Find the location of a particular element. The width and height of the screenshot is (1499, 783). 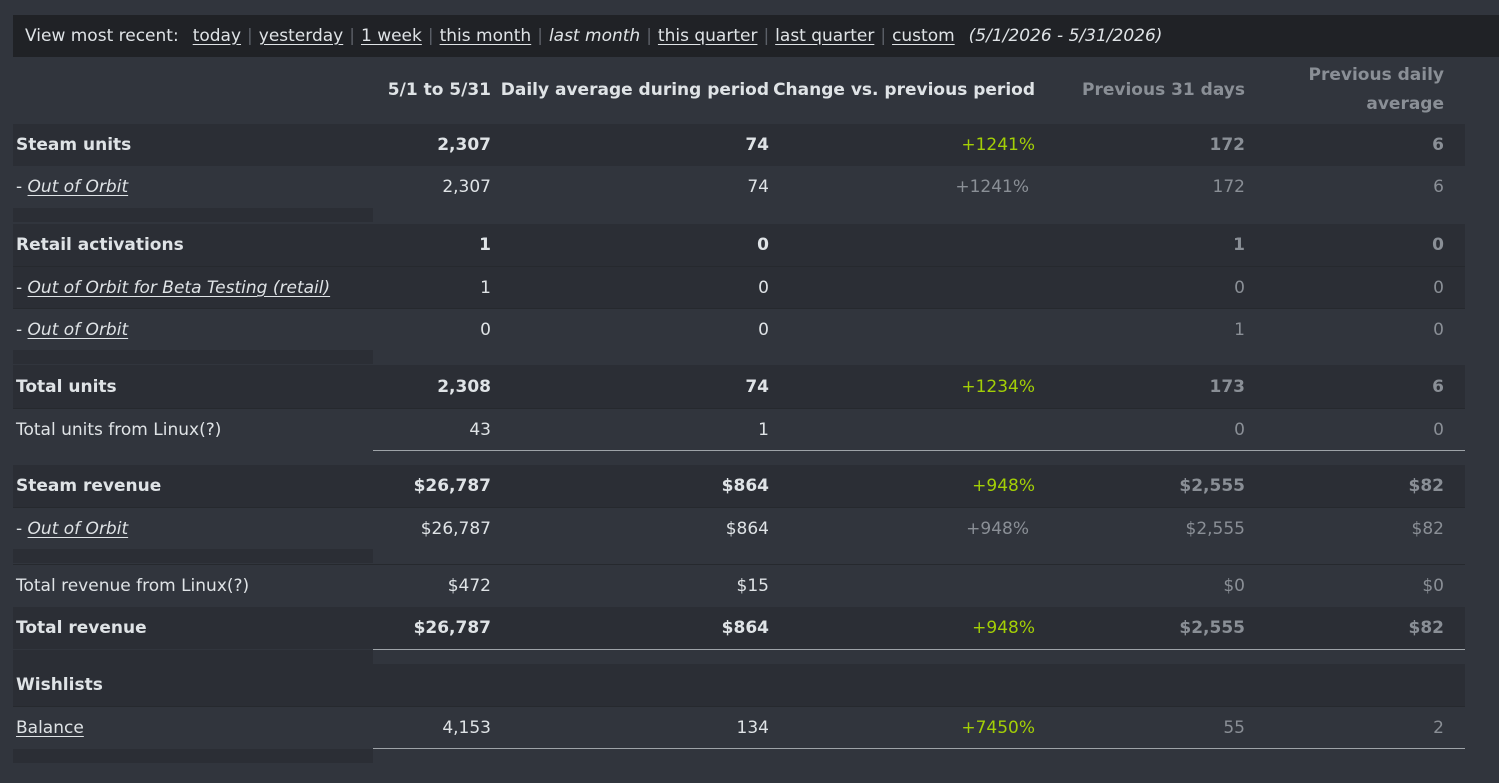

range-this-quarter-link: this quarter is located at coordinates (707, 36).